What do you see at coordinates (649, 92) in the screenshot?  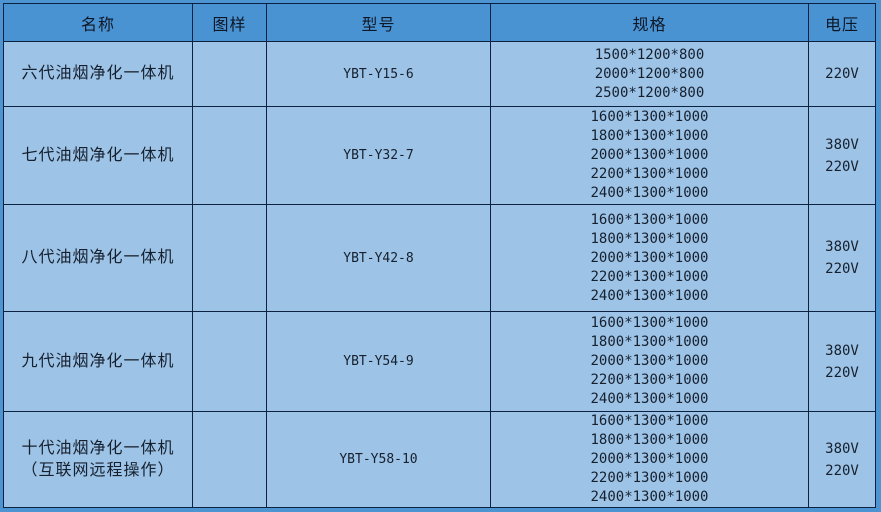 I see `spec-line: 2500*1200*800` at bounding box center [649, 92].